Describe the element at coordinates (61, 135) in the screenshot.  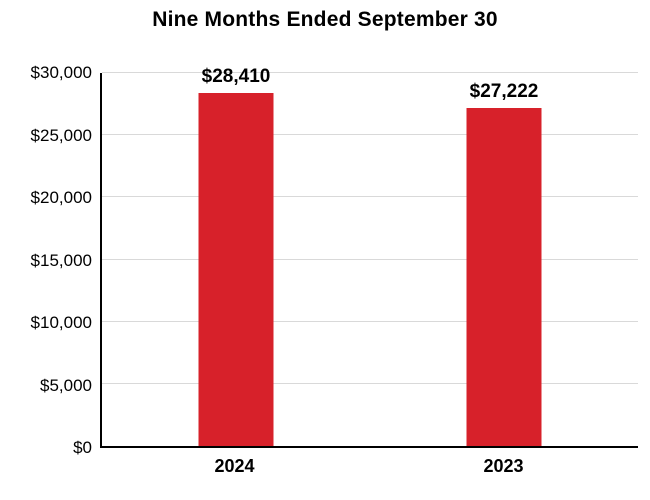
I see `y-tick-label: $25,000` at that location.